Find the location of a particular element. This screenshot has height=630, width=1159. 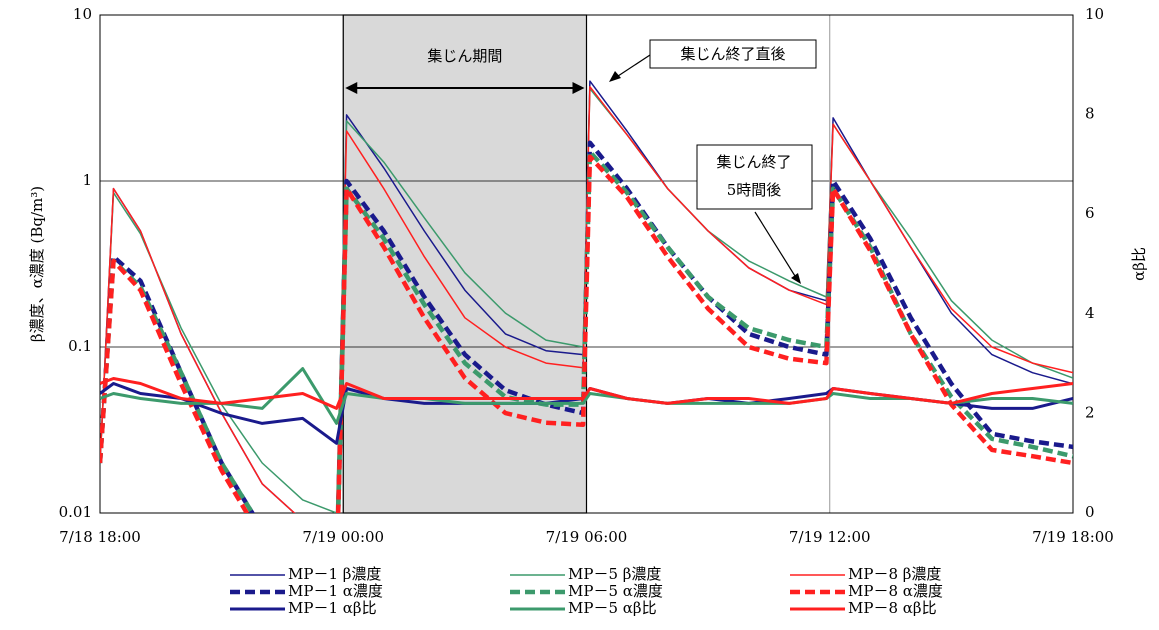

legend-label: MP－8 β濃度 is located at coordinates (894, 574).